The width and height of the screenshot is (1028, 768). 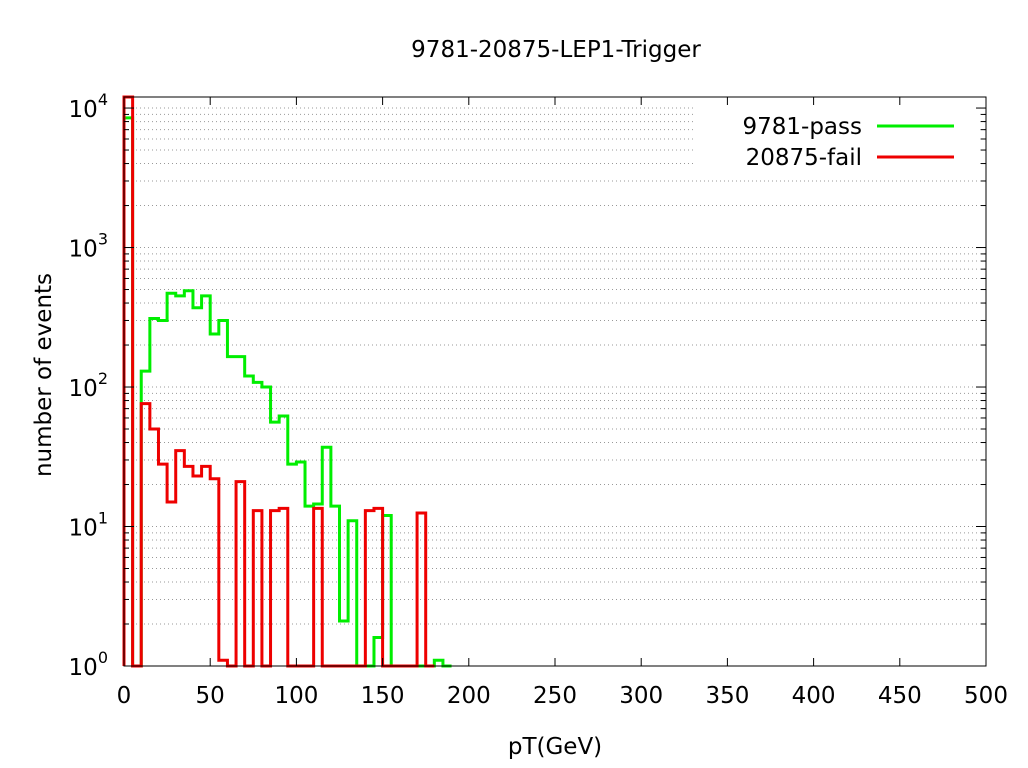 What do you see at coordinates (814, 696) in the screenshot?
I see `x-tick-label: 400` at bounding box center [814, 696].